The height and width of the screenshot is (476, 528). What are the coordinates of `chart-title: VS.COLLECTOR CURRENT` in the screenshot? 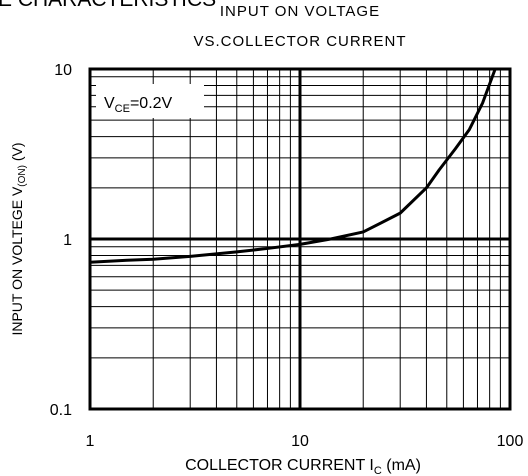 It's located at (299, 41).